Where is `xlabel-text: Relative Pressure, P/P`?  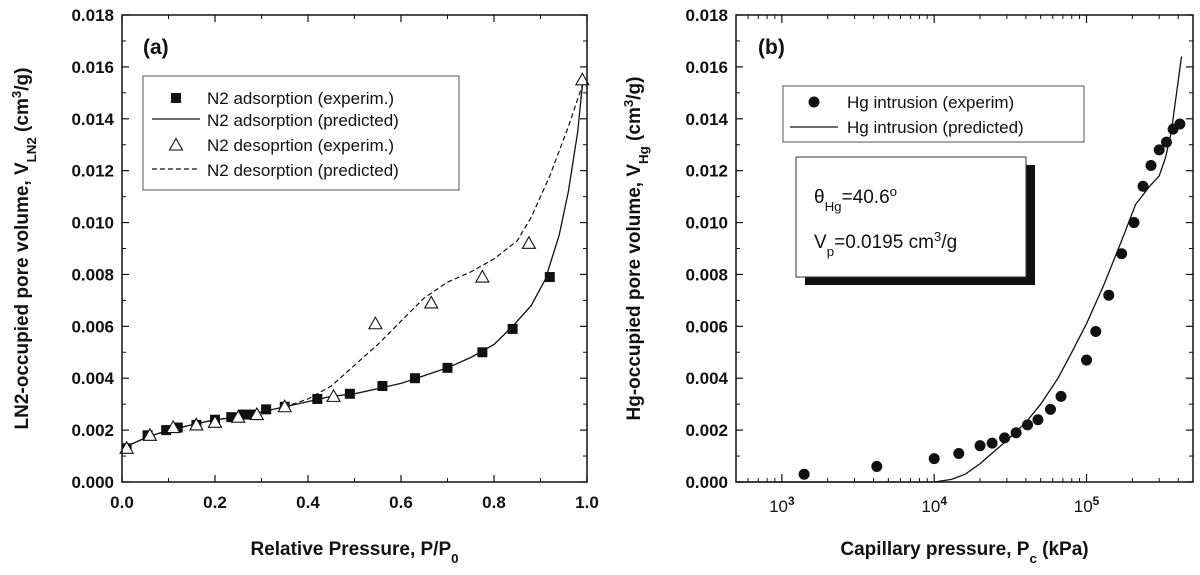 xlabel-text: Relative Pressure, P/P is located at coordinates (350, 549).